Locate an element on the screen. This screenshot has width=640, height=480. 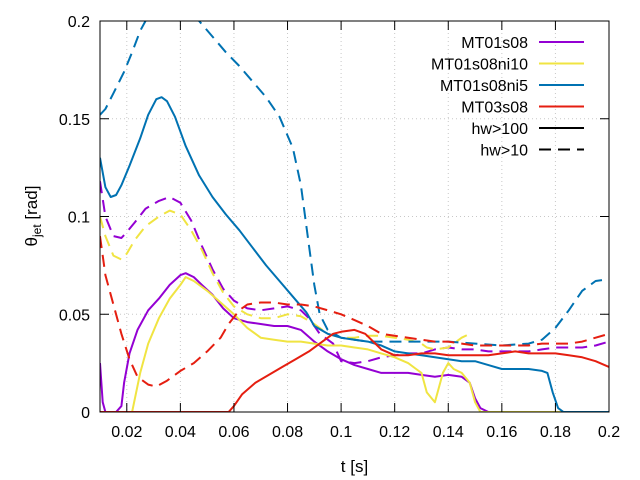
y-tick-label: 0.1 is located at coordinates (79, 218).